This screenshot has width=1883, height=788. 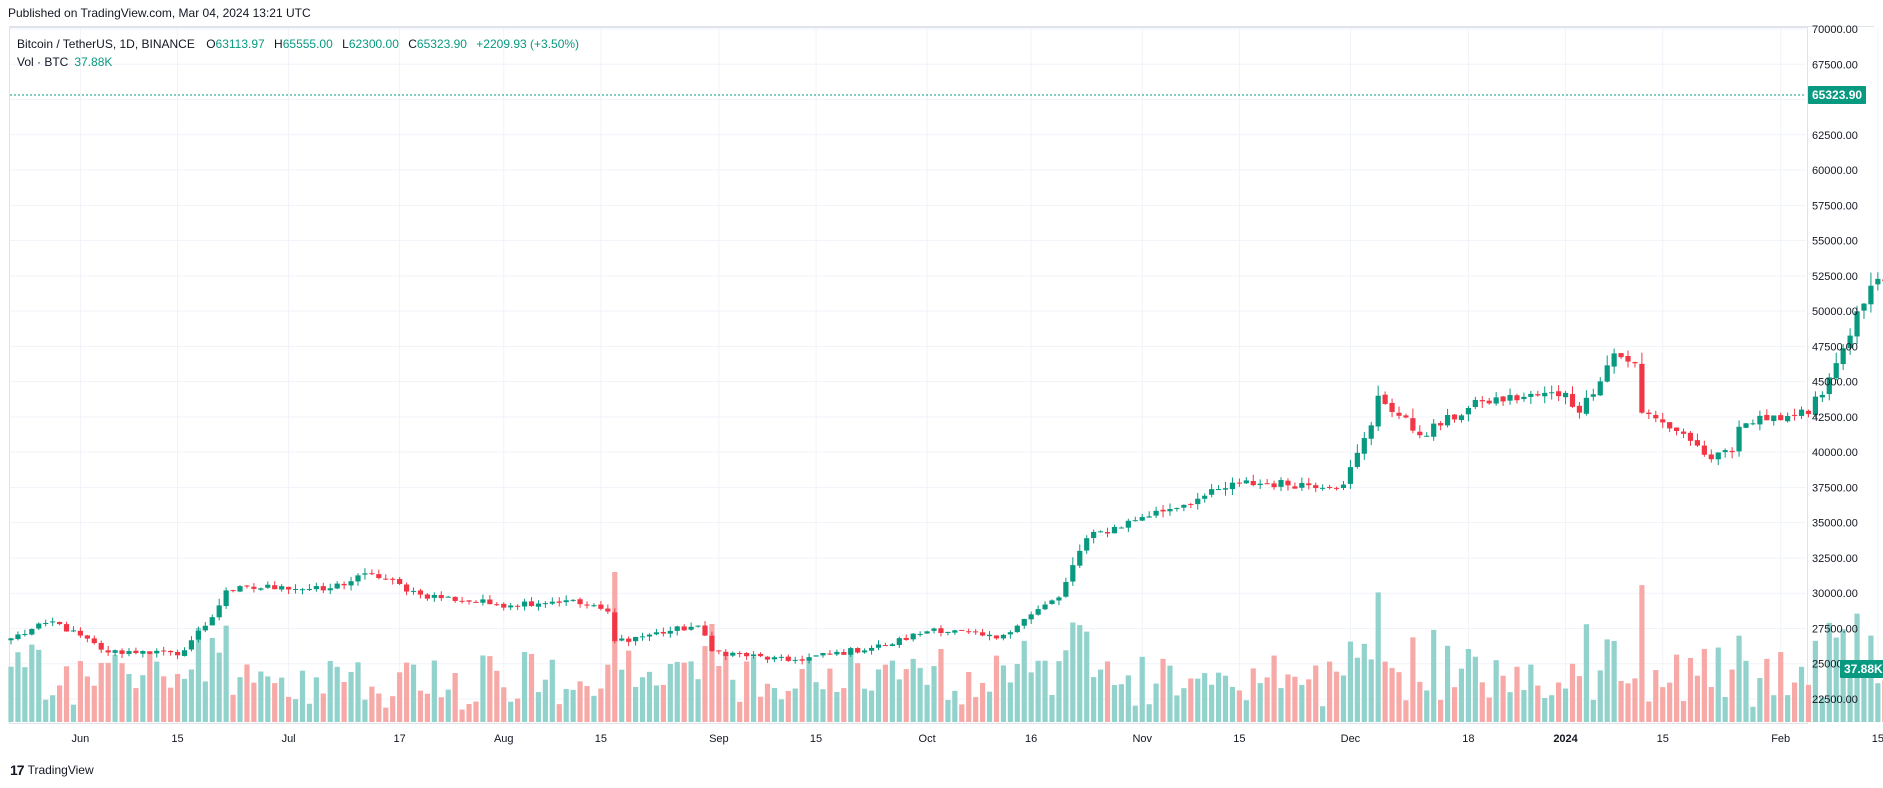 What do you see at coordinates (52, 770) in the screenshot?
I see `footer-brand: 17 TradingView` at bounding box center [52, 770].